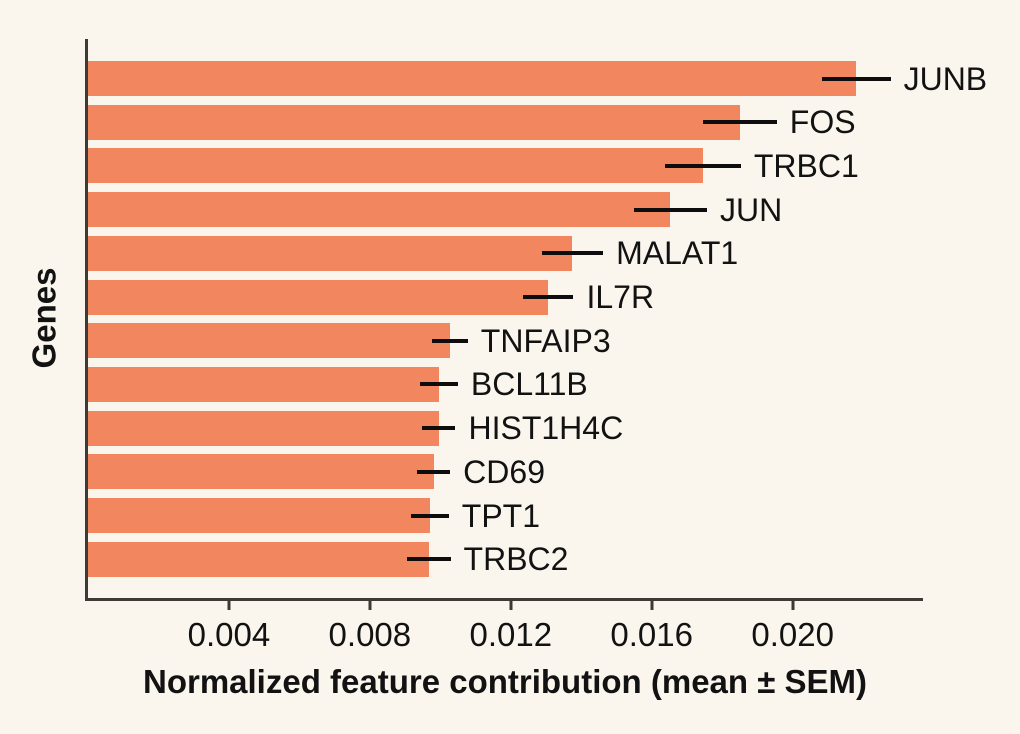  What do you see at coordinates (620, 297) in the screenshot?
I see `gene-label-il7r: IL7R` at bounding box center [620, 297].